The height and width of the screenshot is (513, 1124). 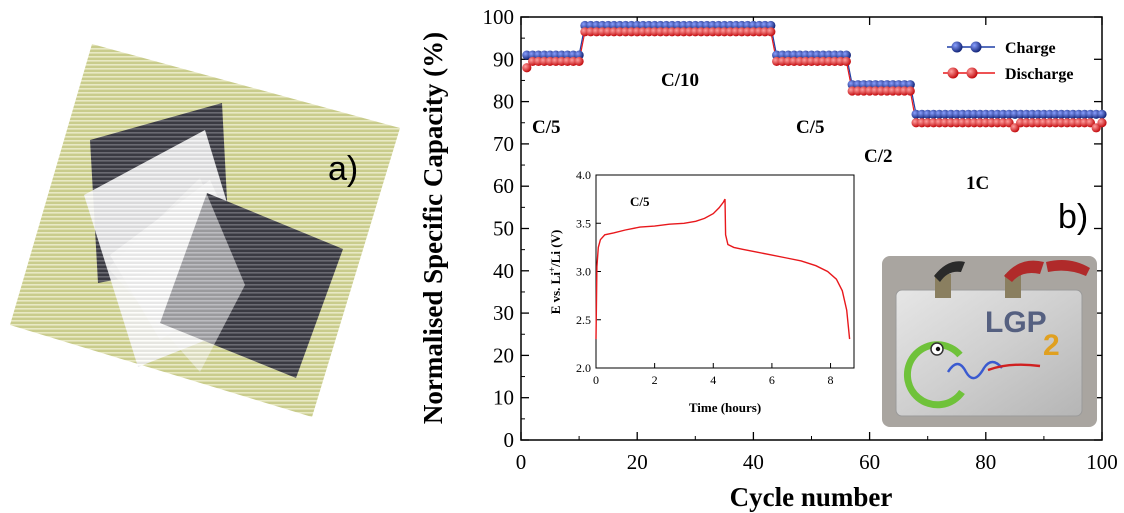 What do you see at coordinates (640, 201) in the screenshot?
I see `inset-annotation-c5: C/5` at bounding box center [640, 201].